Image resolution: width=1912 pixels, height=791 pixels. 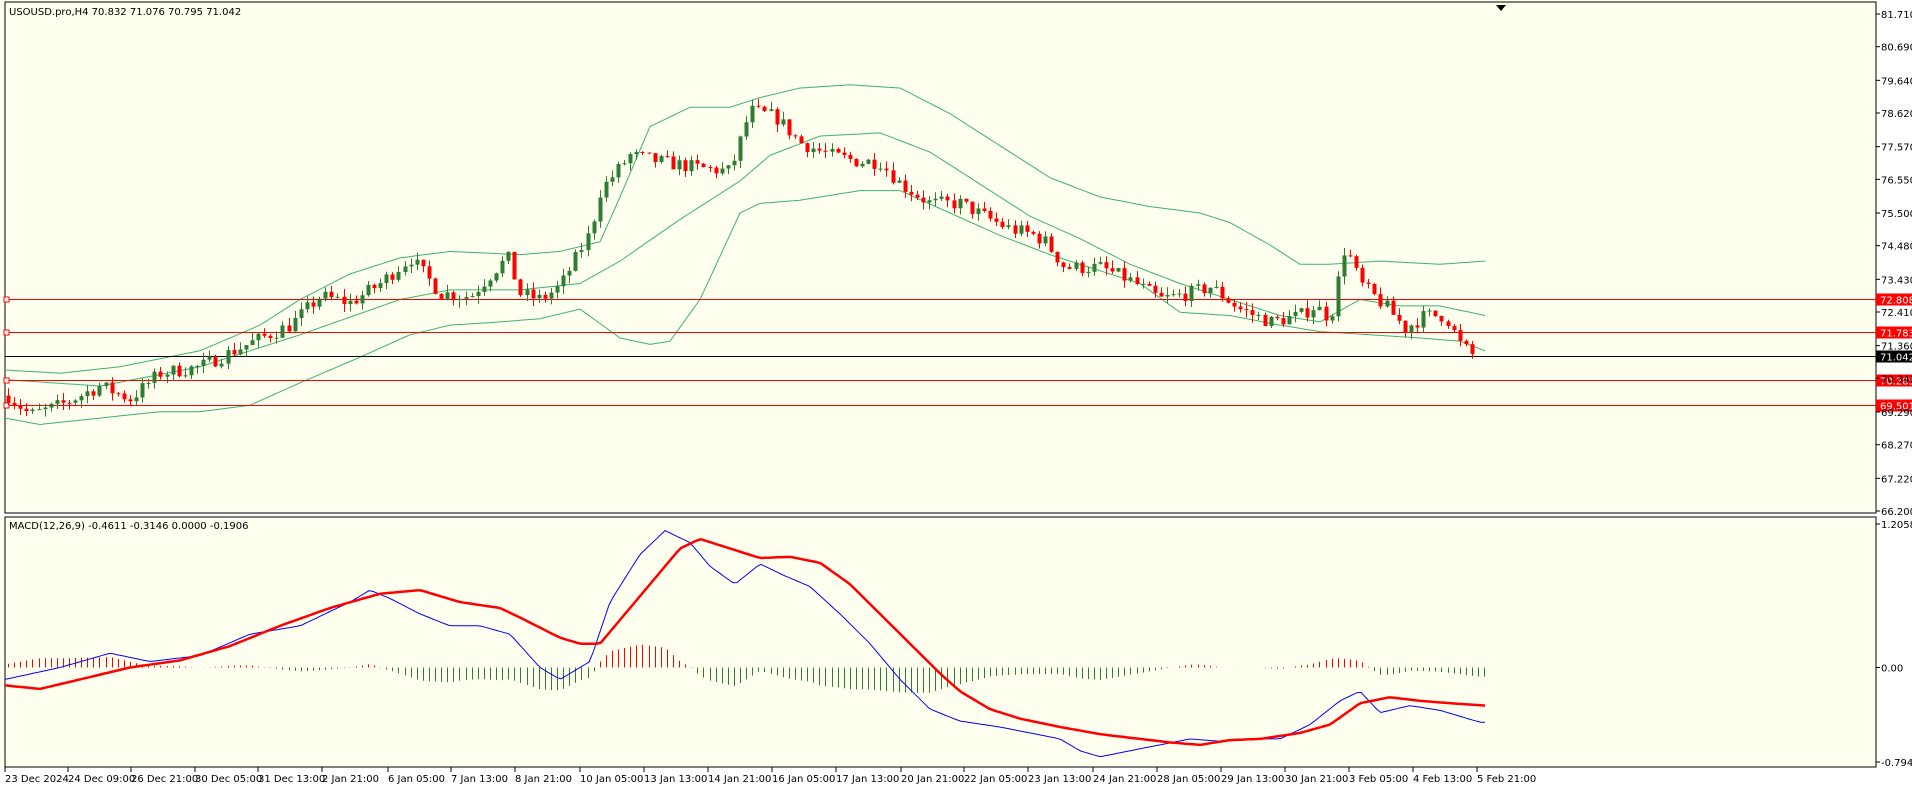 I want to click on time-tick-label: 16 Jan 05:00, so click(x=803, y=779).